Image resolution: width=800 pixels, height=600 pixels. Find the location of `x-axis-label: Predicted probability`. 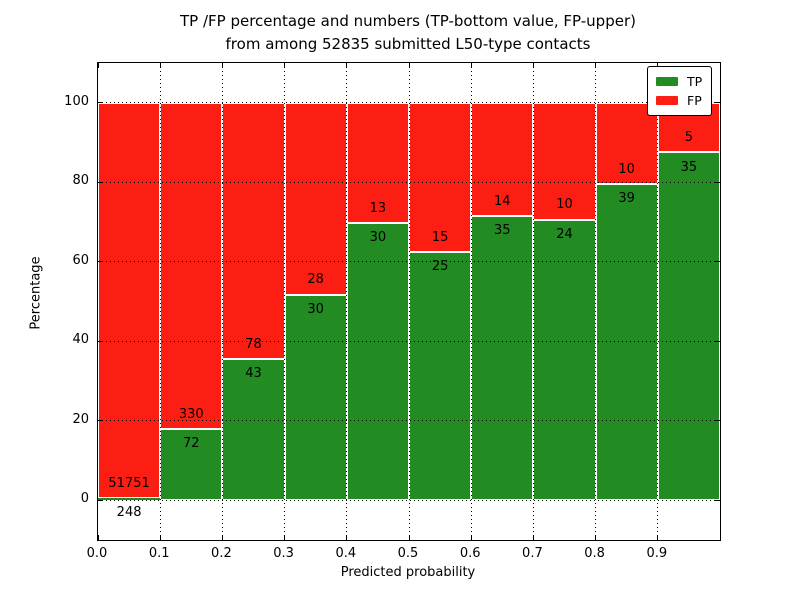

x-axis-label: Predicted probability is located at coordinates (408, 572).